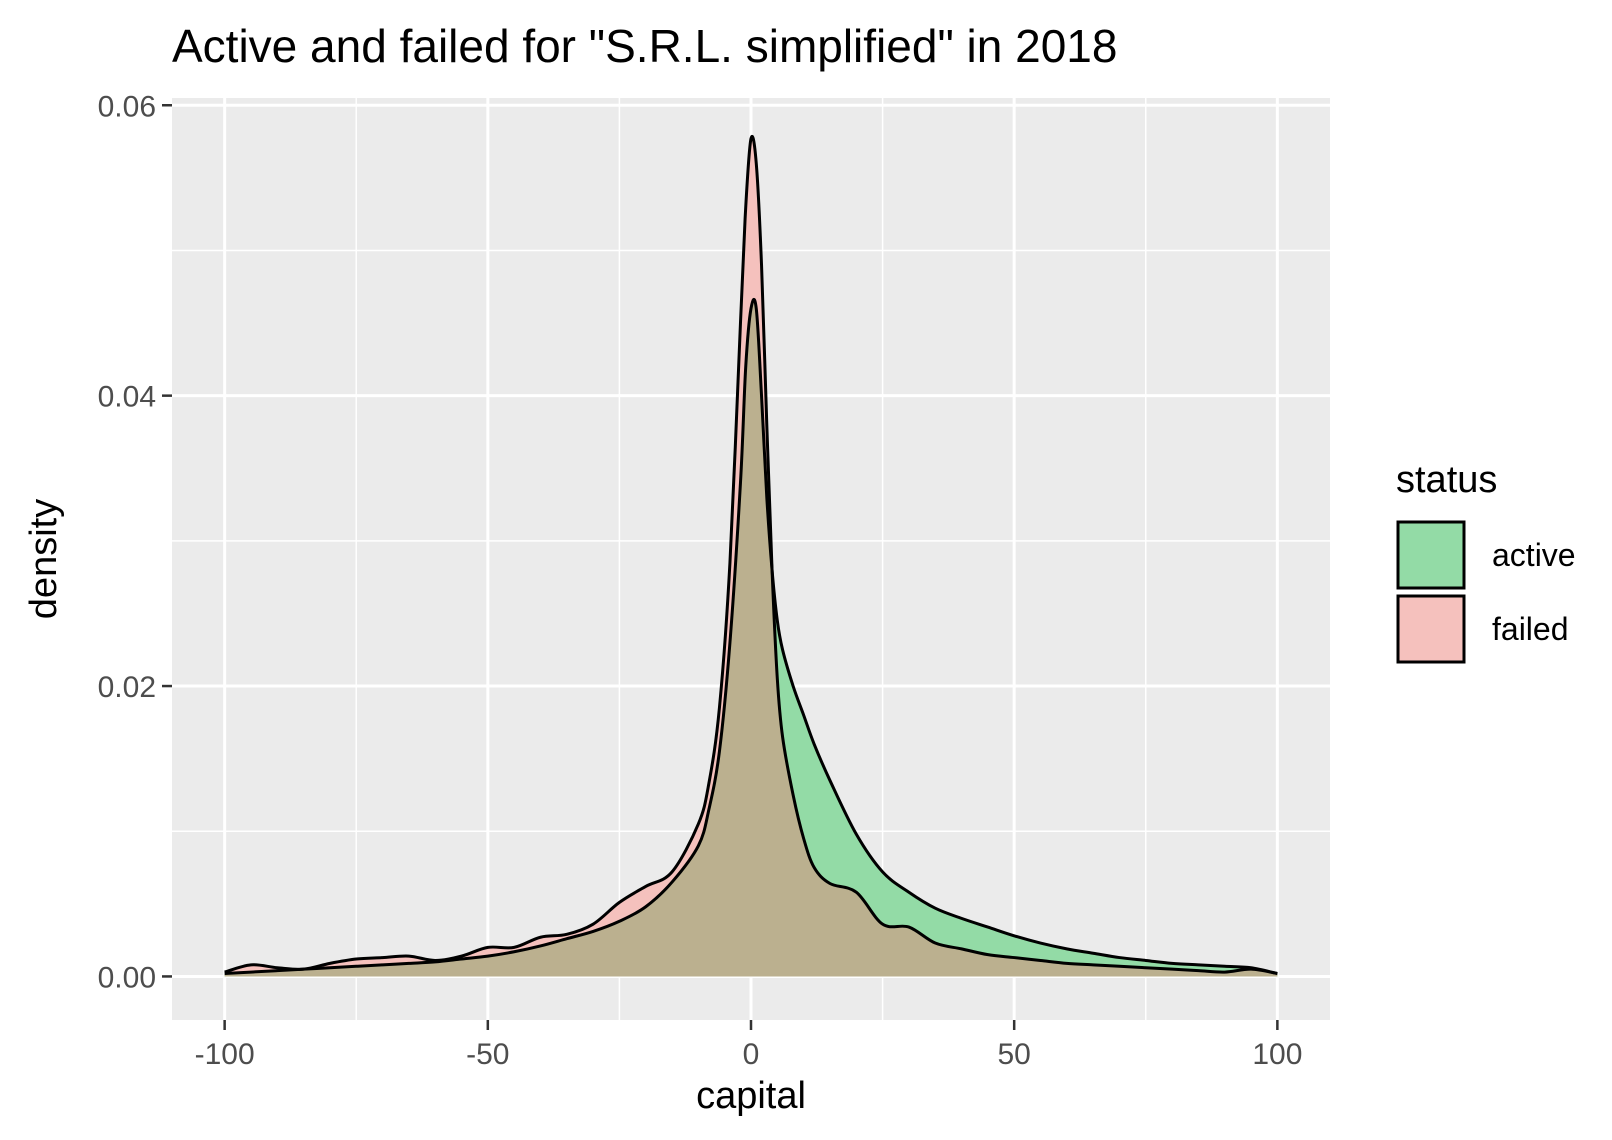  What do you see at coordinates (1534, 555) in the screenshot?
I see `legend-label-active: active` at bounding box center [1534, 555].